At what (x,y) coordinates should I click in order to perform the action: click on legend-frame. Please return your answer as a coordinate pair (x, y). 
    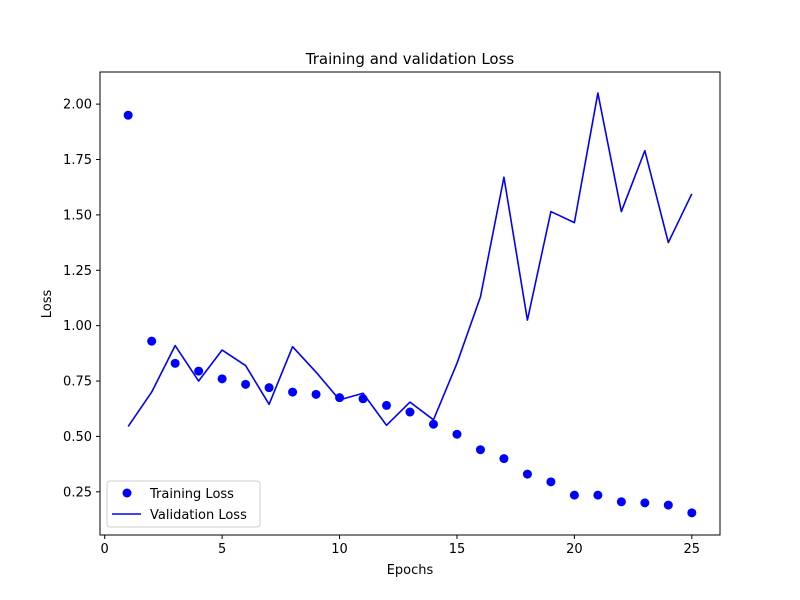
    Looking at the image, I should click on (183, 504).